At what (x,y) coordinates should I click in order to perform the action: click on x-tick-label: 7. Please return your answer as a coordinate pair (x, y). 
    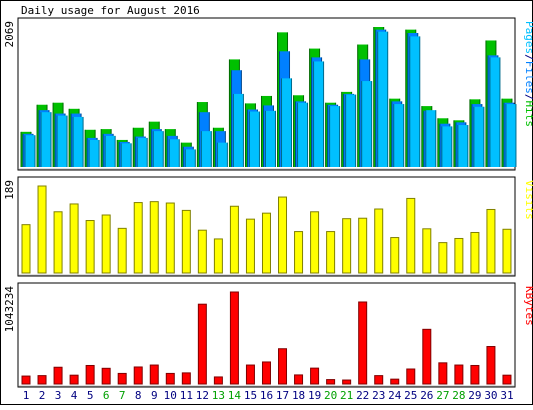
    Looking at the image, I should click on (122, 395).